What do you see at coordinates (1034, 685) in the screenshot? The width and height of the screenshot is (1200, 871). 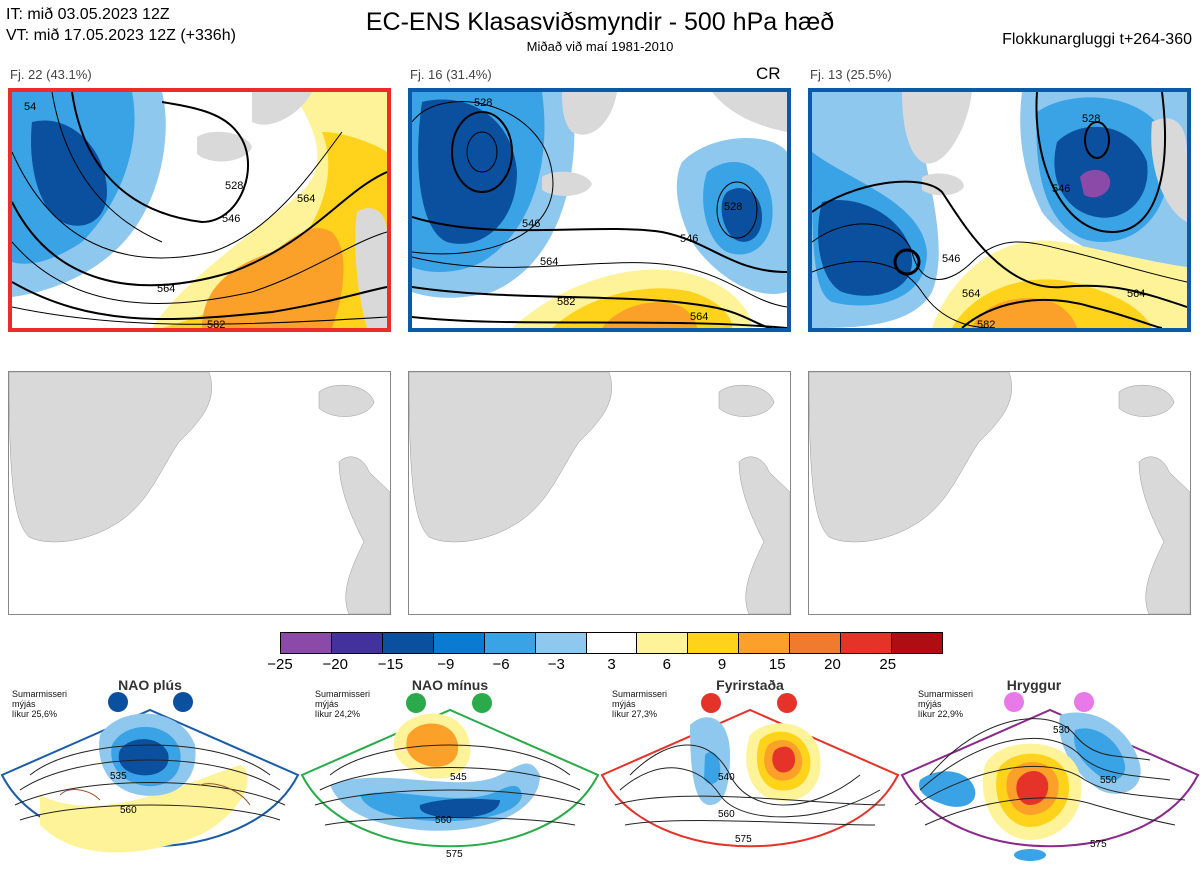 I see `regime-title: Hryggur` at bounding box center [1034, 685].